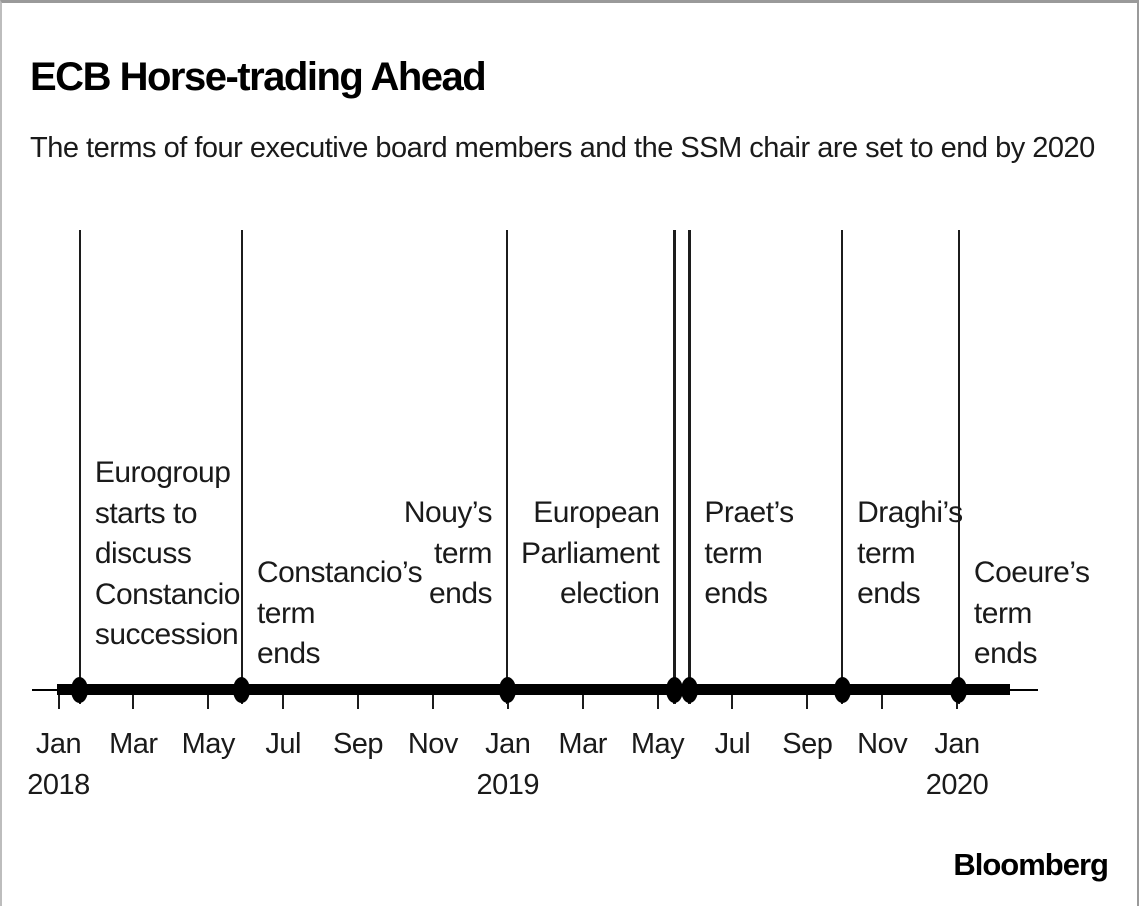 This screenshot has height=906, width=1139. I want to click on event-line-draghi-term-ends, so click(842, 467).